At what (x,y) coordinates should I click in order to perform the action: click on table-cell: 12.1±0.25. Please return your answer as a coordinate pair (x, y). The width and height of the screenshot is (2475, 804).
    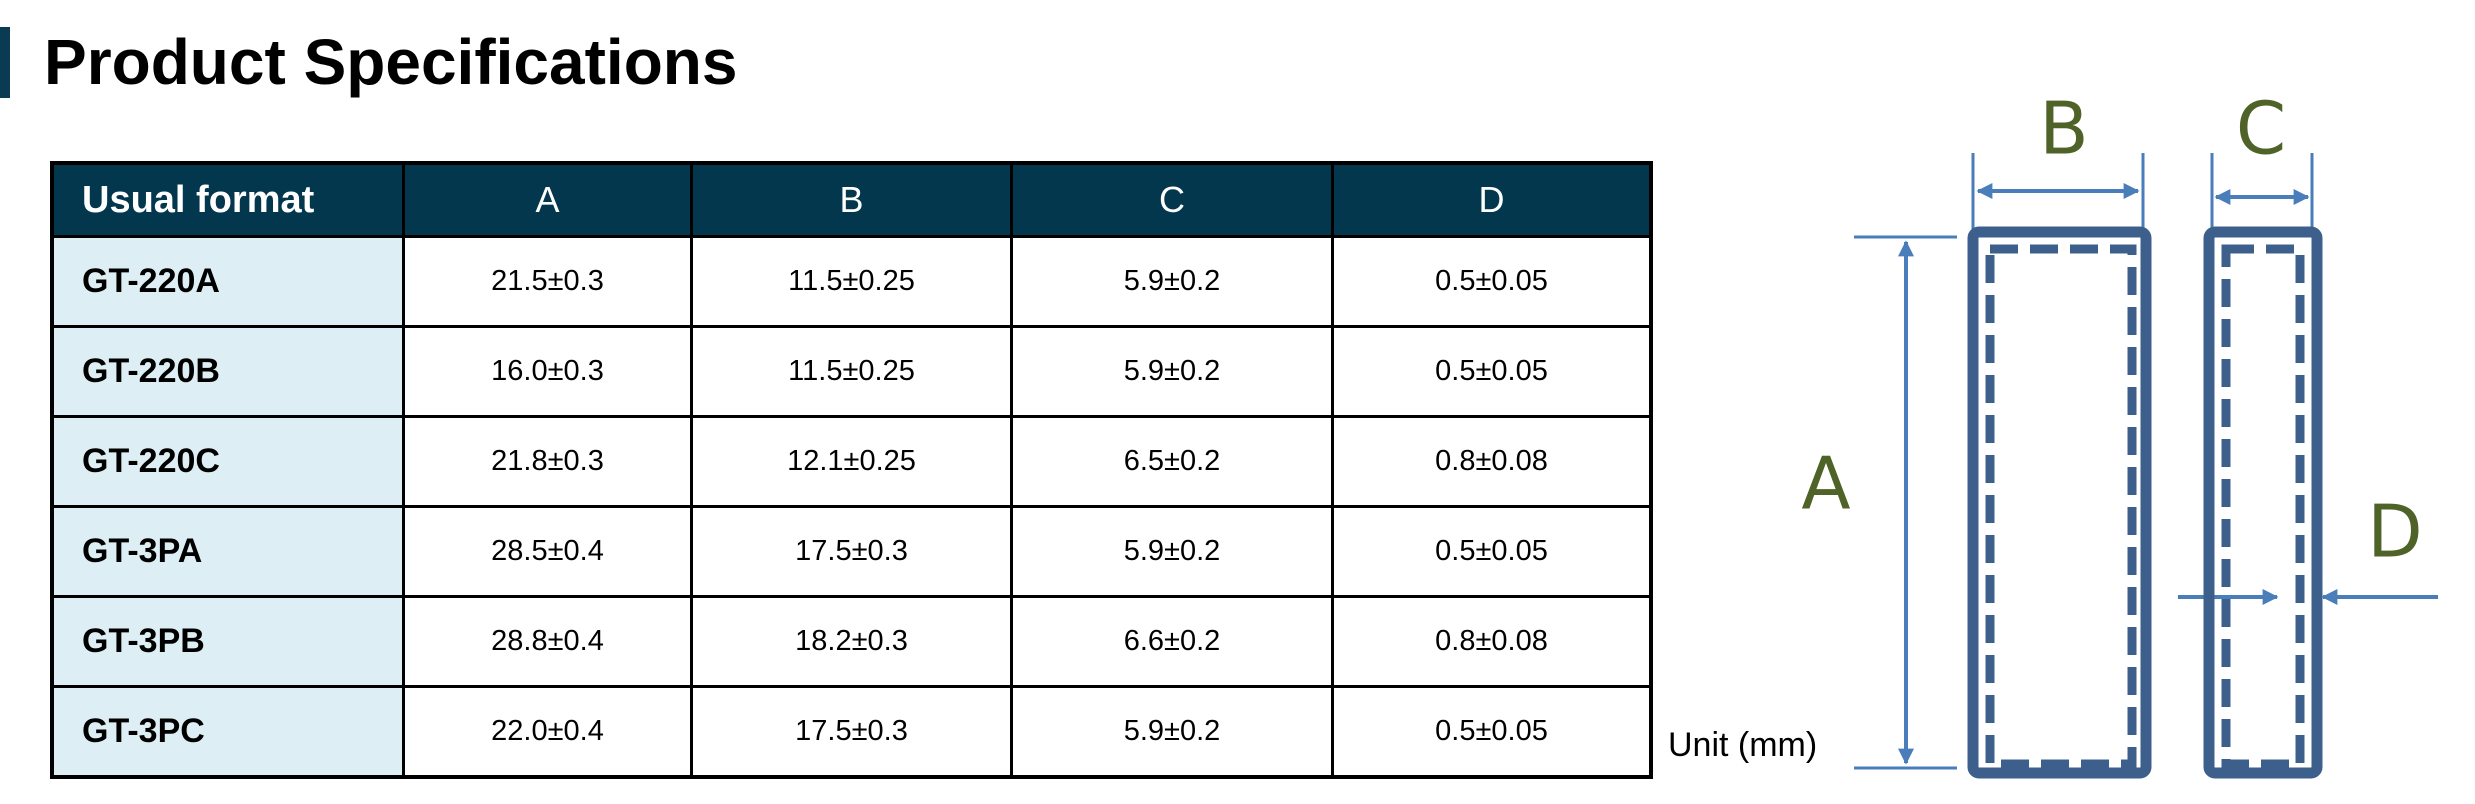
    Looking at the image, I should click on (851, 461).